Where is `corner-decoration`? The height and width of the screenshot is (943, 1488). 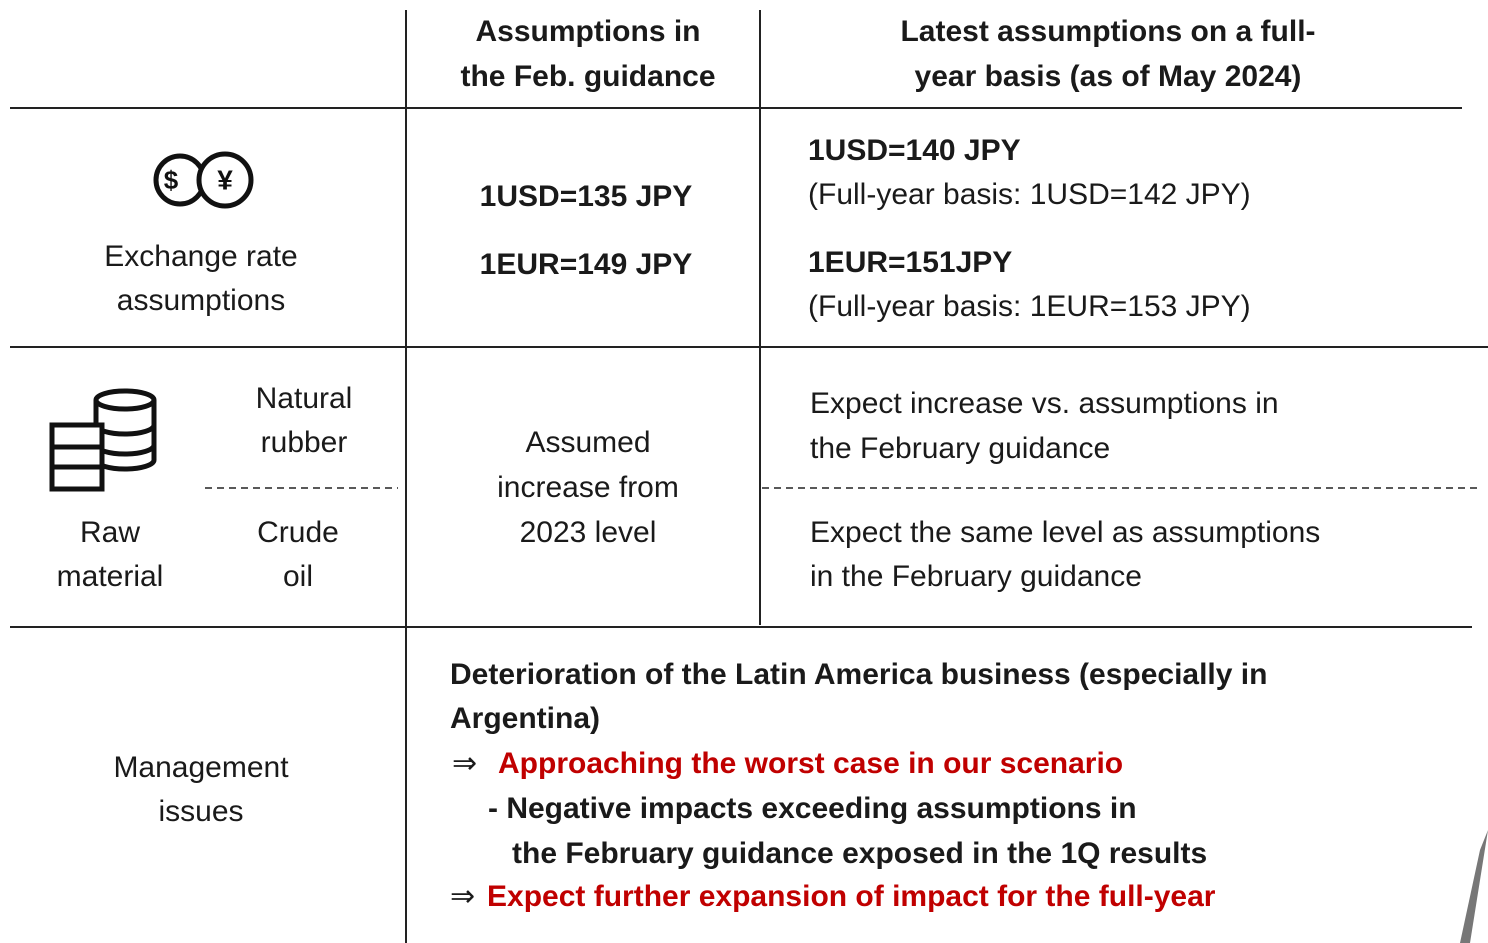 corner-decoration is located at coordinates (1474, 886).